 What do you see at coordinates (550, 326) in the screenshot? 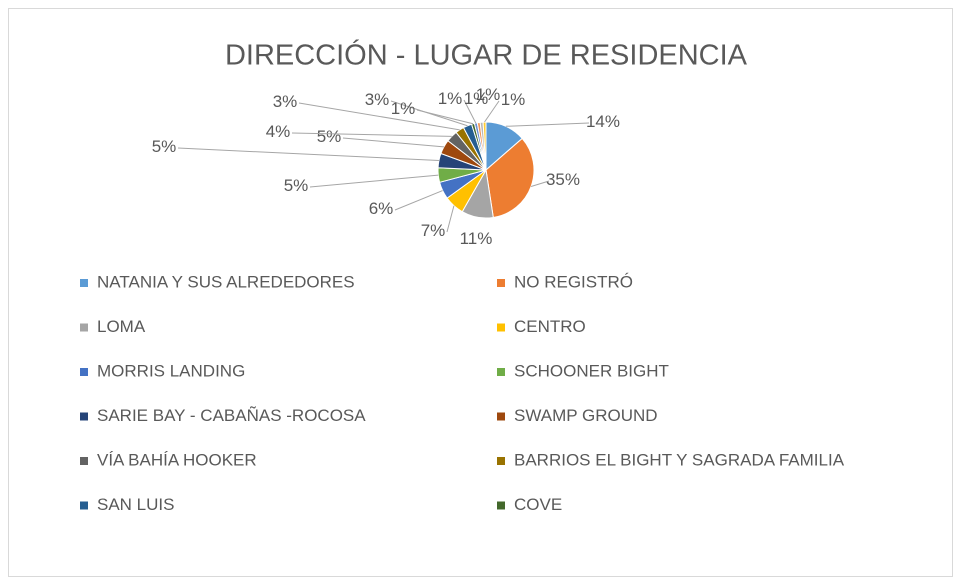
I see `legend-label: CENTRO` at bounding box center [550, 326].